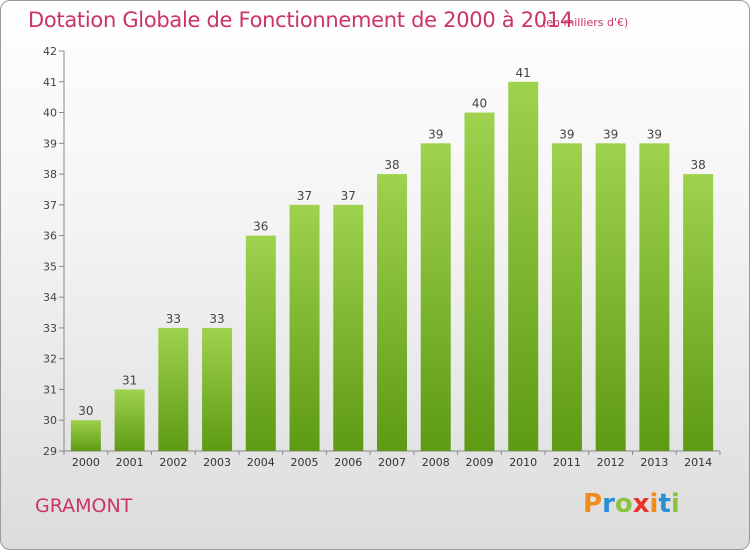 The image size is (750, 550). What do you see at coordinates (392, 313) in the screenshot?
I see `bar-2007` at bounding box center [392, 313].